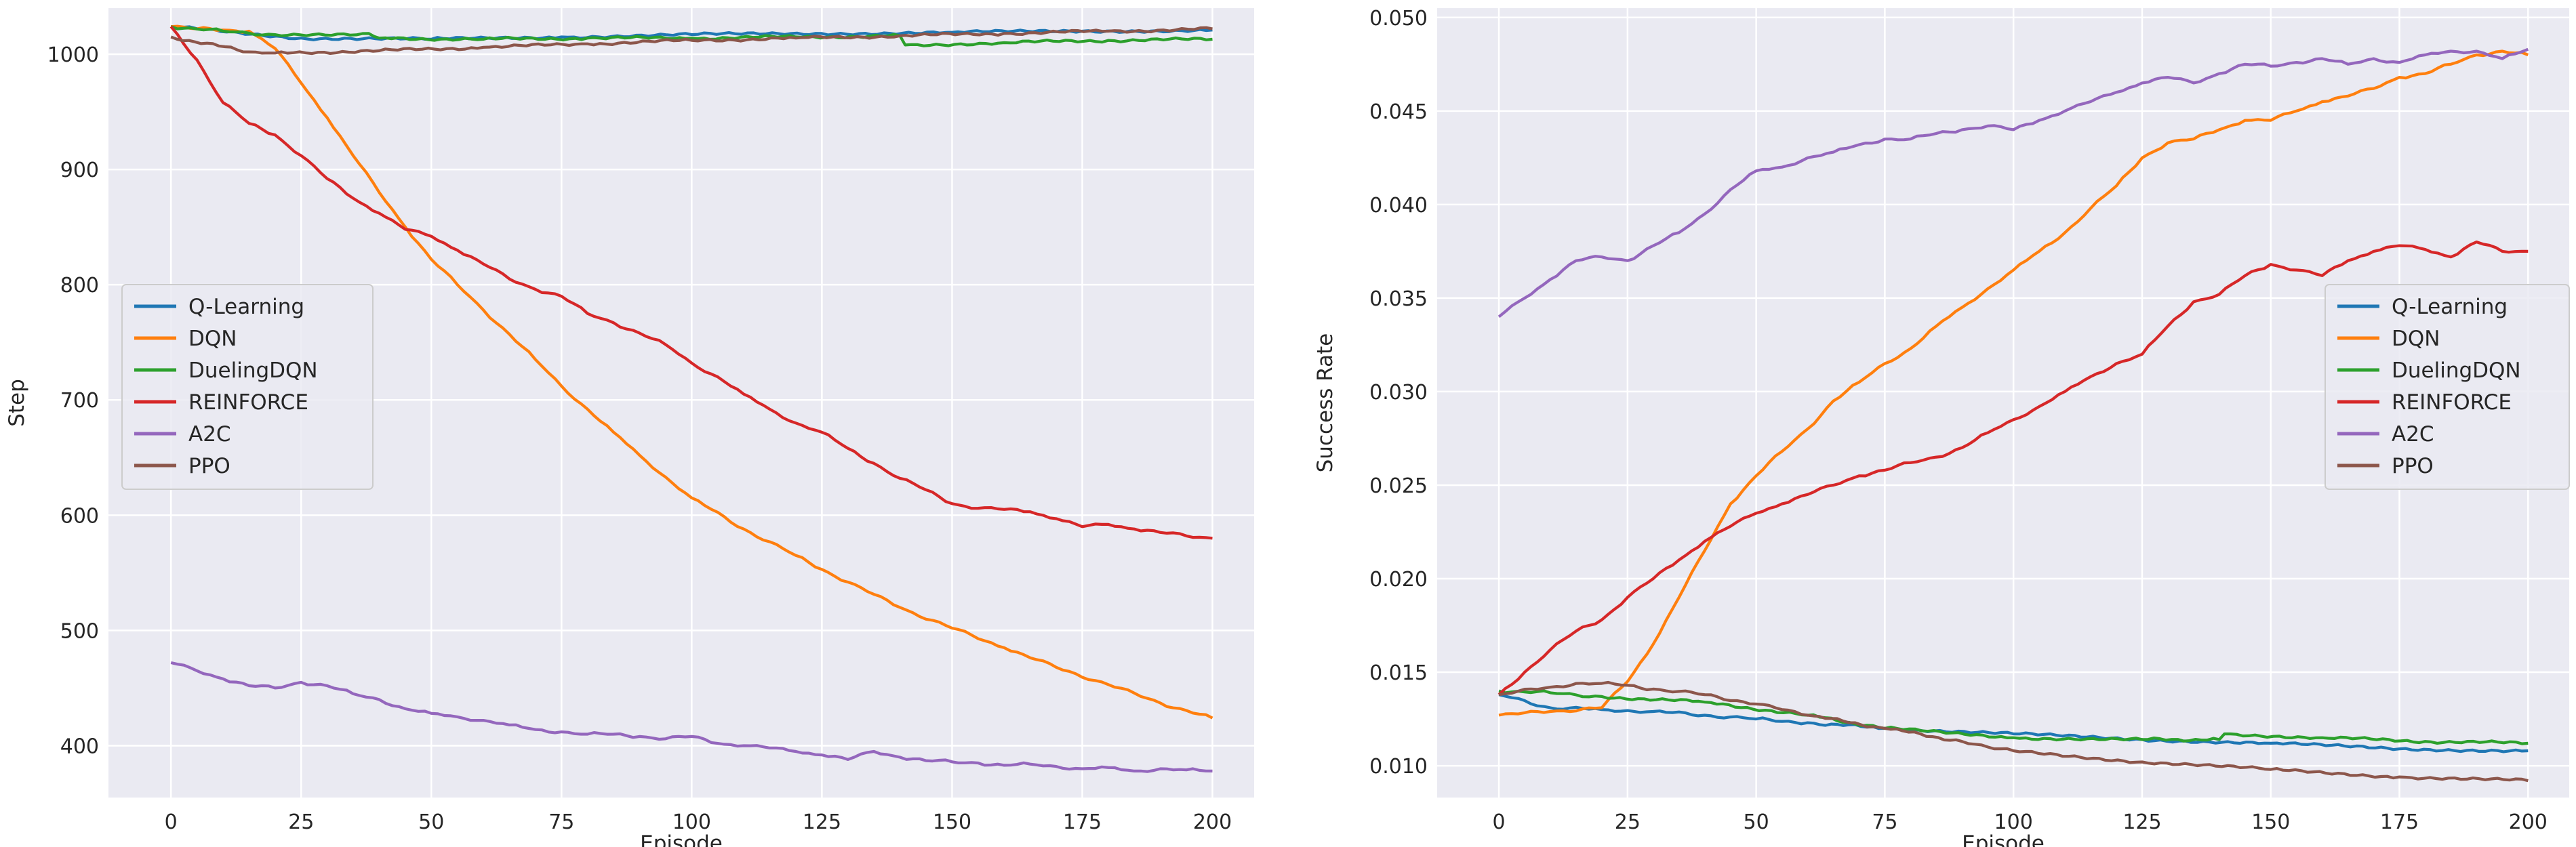 This screenshot has width=2576, height=847. What do you see at coordinates (1325, 403) in the screenshot?
I see `y-axis-label: Success Rate` at bounding box center [1325, 403].